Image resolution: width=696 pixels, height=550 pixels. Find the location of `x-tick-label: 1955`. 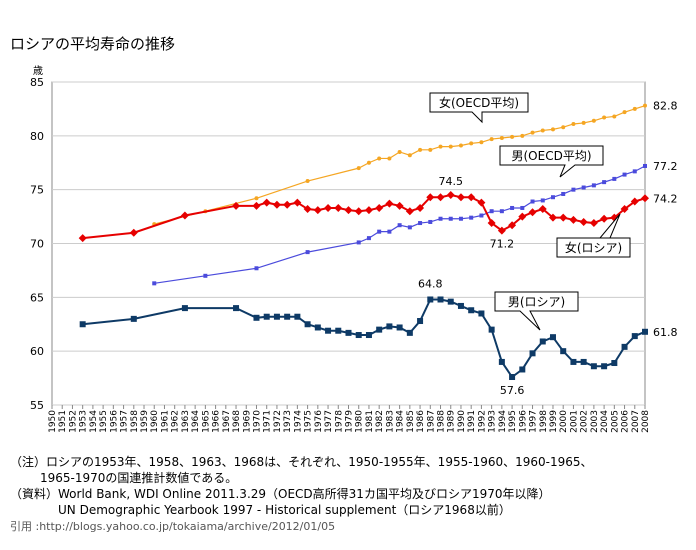

x-tick-label: 1955 is located at coordinates (104, 421).